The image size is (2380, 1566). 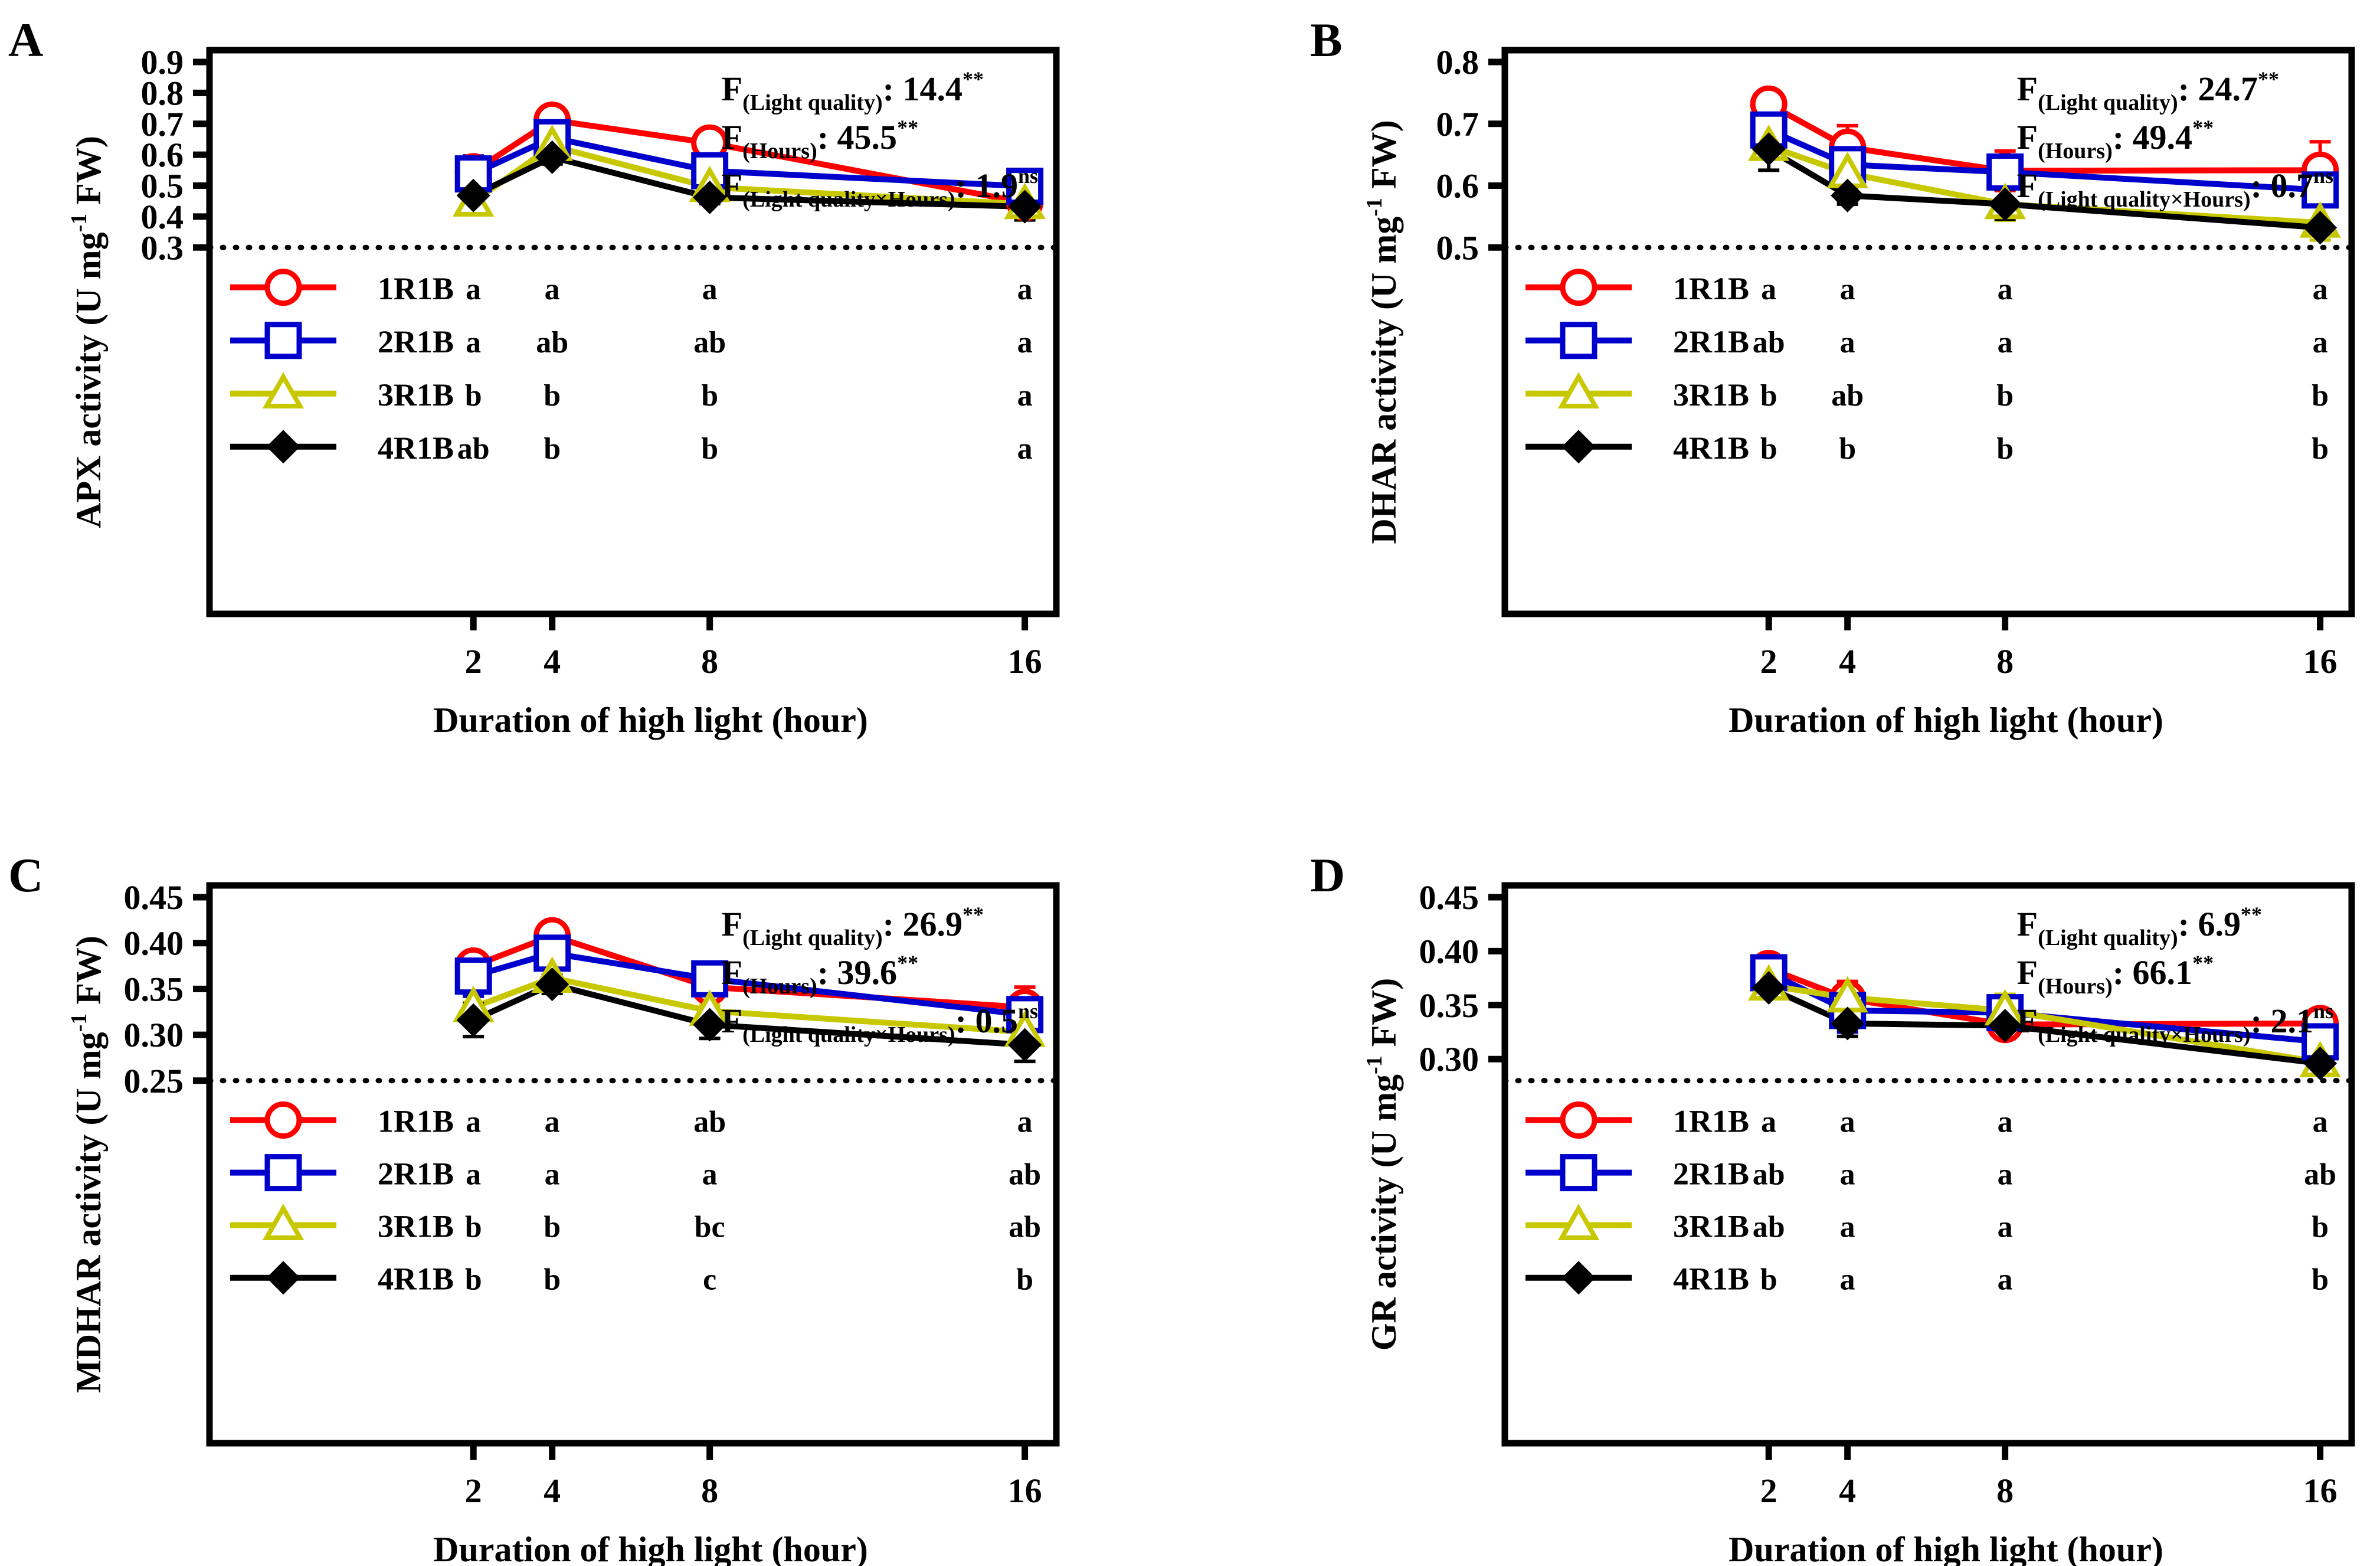 I want to click on y-axis-label-main: MDHAR activity (U mg, so click(x=88, y=1212).